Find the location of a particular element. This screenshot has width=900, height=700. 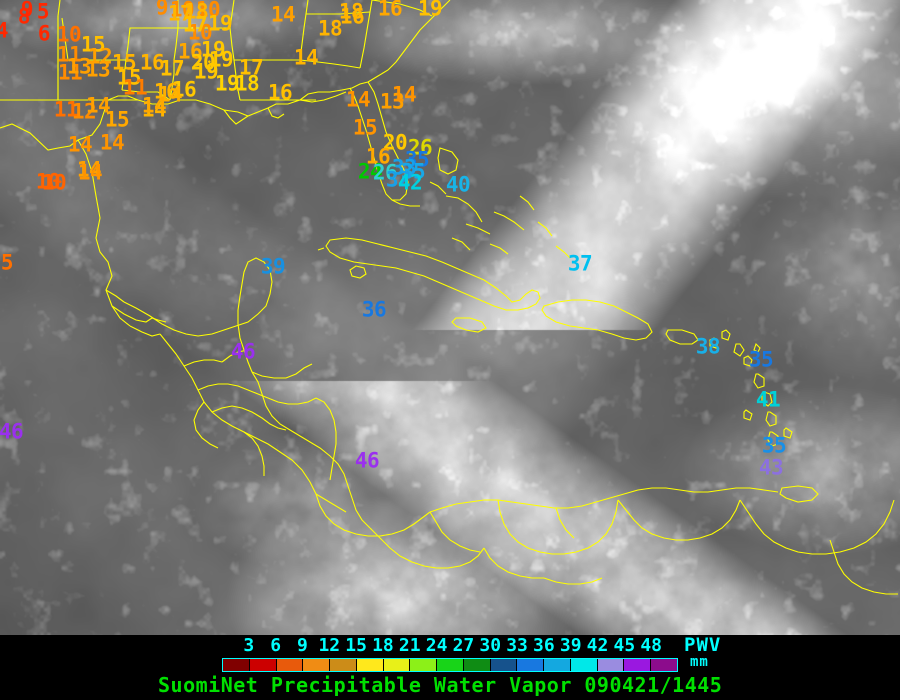

station-value-label: 42 is located at coordinates (410, 182).